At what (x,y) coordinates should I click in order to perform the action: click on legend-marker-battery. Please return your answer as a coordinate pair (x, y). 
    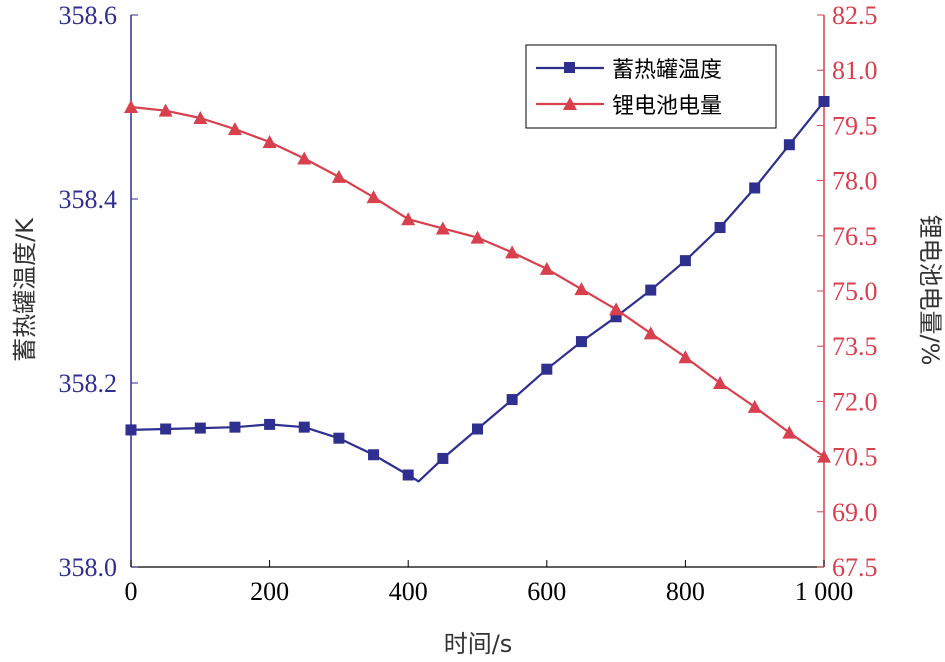
    Looking at the image, I should click on (570, 103).